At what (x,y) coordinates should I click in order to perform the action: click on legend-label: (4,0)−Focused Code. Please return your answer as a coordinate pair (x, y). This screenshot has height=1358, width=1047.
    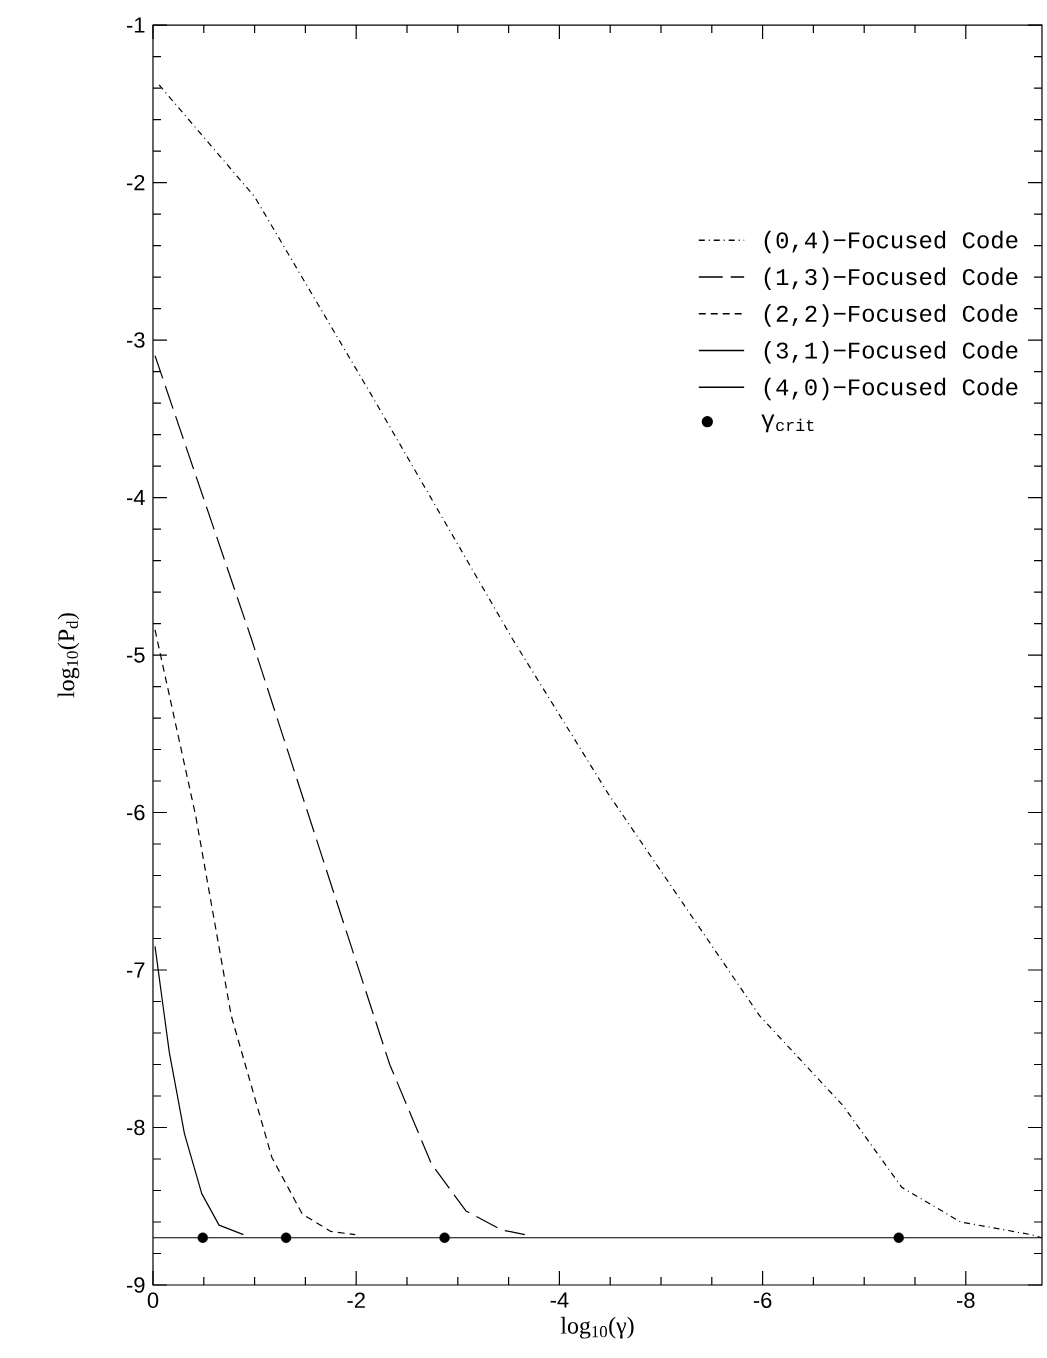
    Looking at the image, I should click on (891, 389).